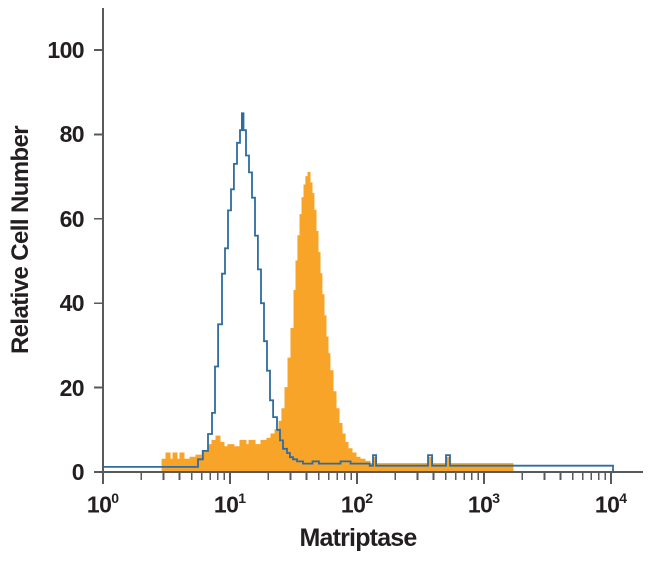 The height and width of the screenshot is (567, 650). What do you see at coordinates (72, 134) in the screenshot?
I see `y-tick-label: 80` at bounding box center [72, 134].